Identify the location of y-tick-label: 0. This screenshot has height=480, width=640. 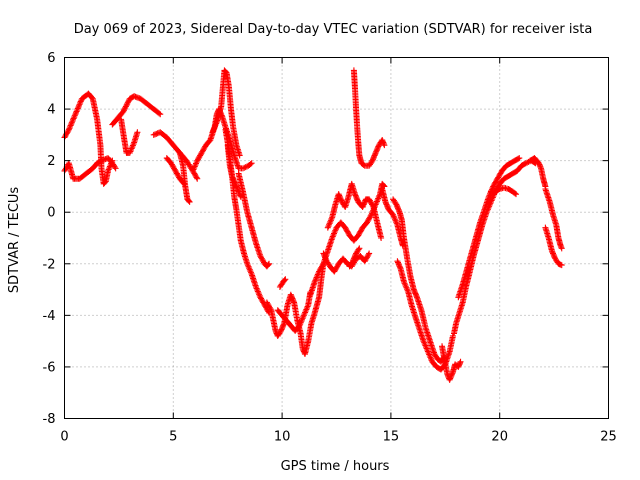
(51, 213).